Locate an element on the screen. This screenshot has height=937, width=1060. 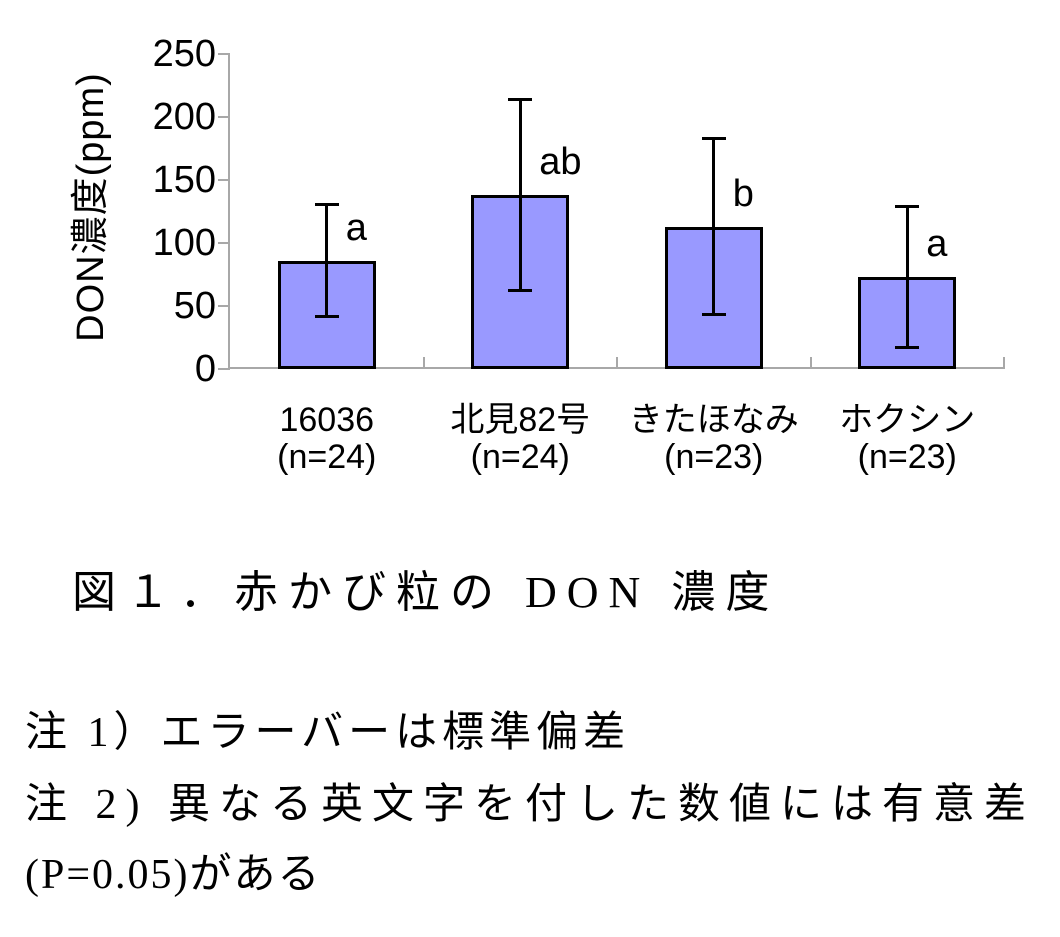
x-category-name: ホクシン is located at coordinates (907, 420).